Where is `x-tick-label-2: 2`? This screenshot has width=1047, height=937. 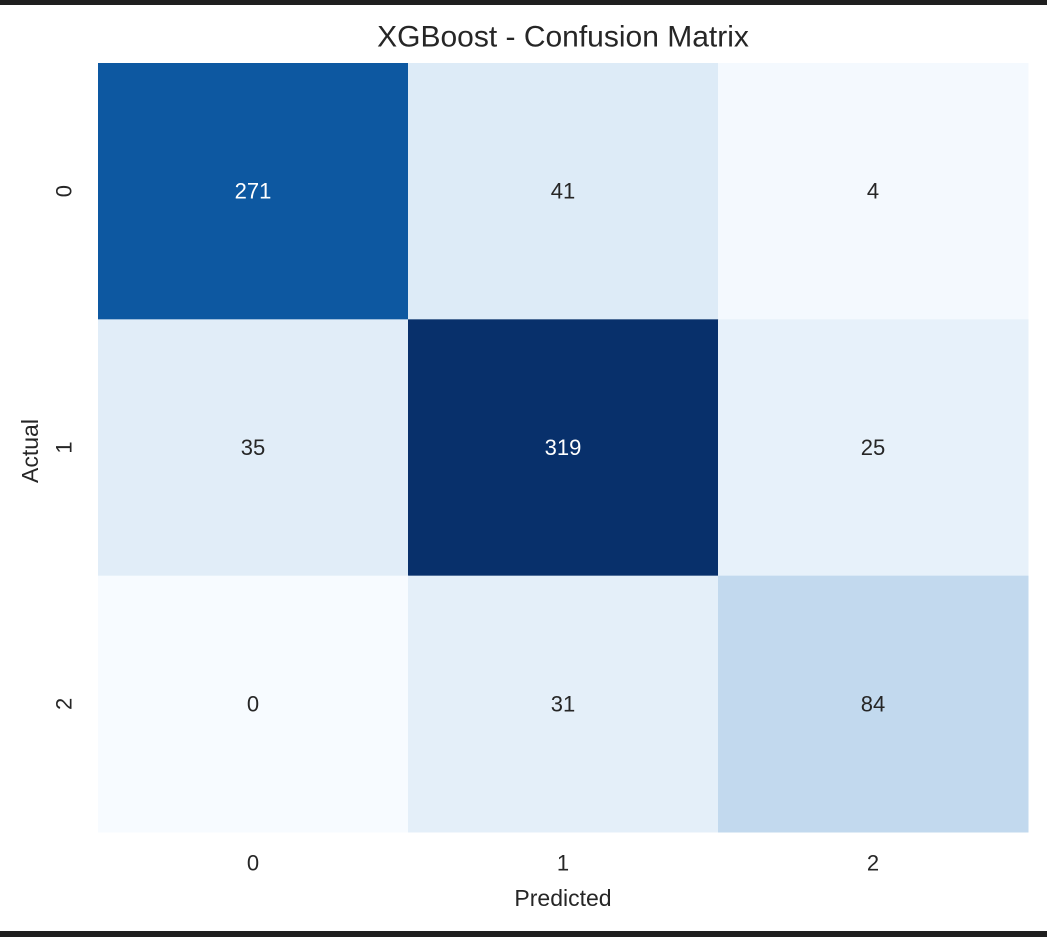
x-tick-label-2: 2 is located at coordinates (873, 863).